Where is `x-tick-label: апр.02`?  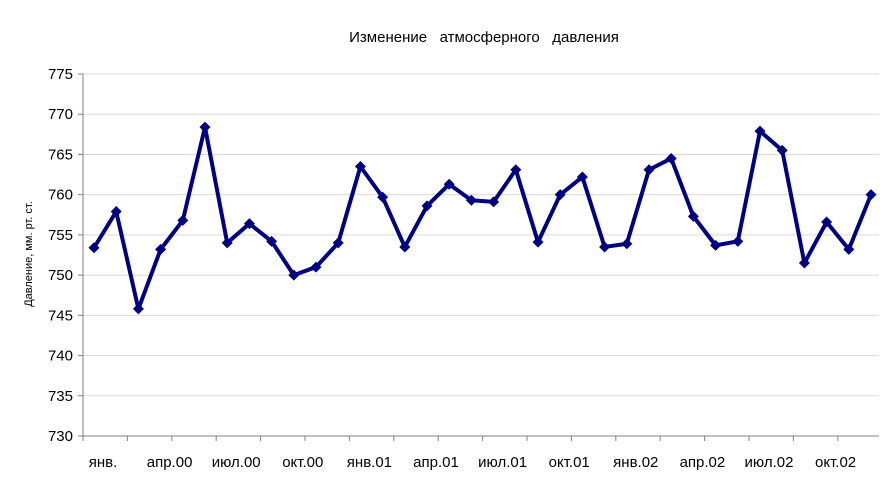 x-tick-label: апр.02 is located at coordinates (703, 462).